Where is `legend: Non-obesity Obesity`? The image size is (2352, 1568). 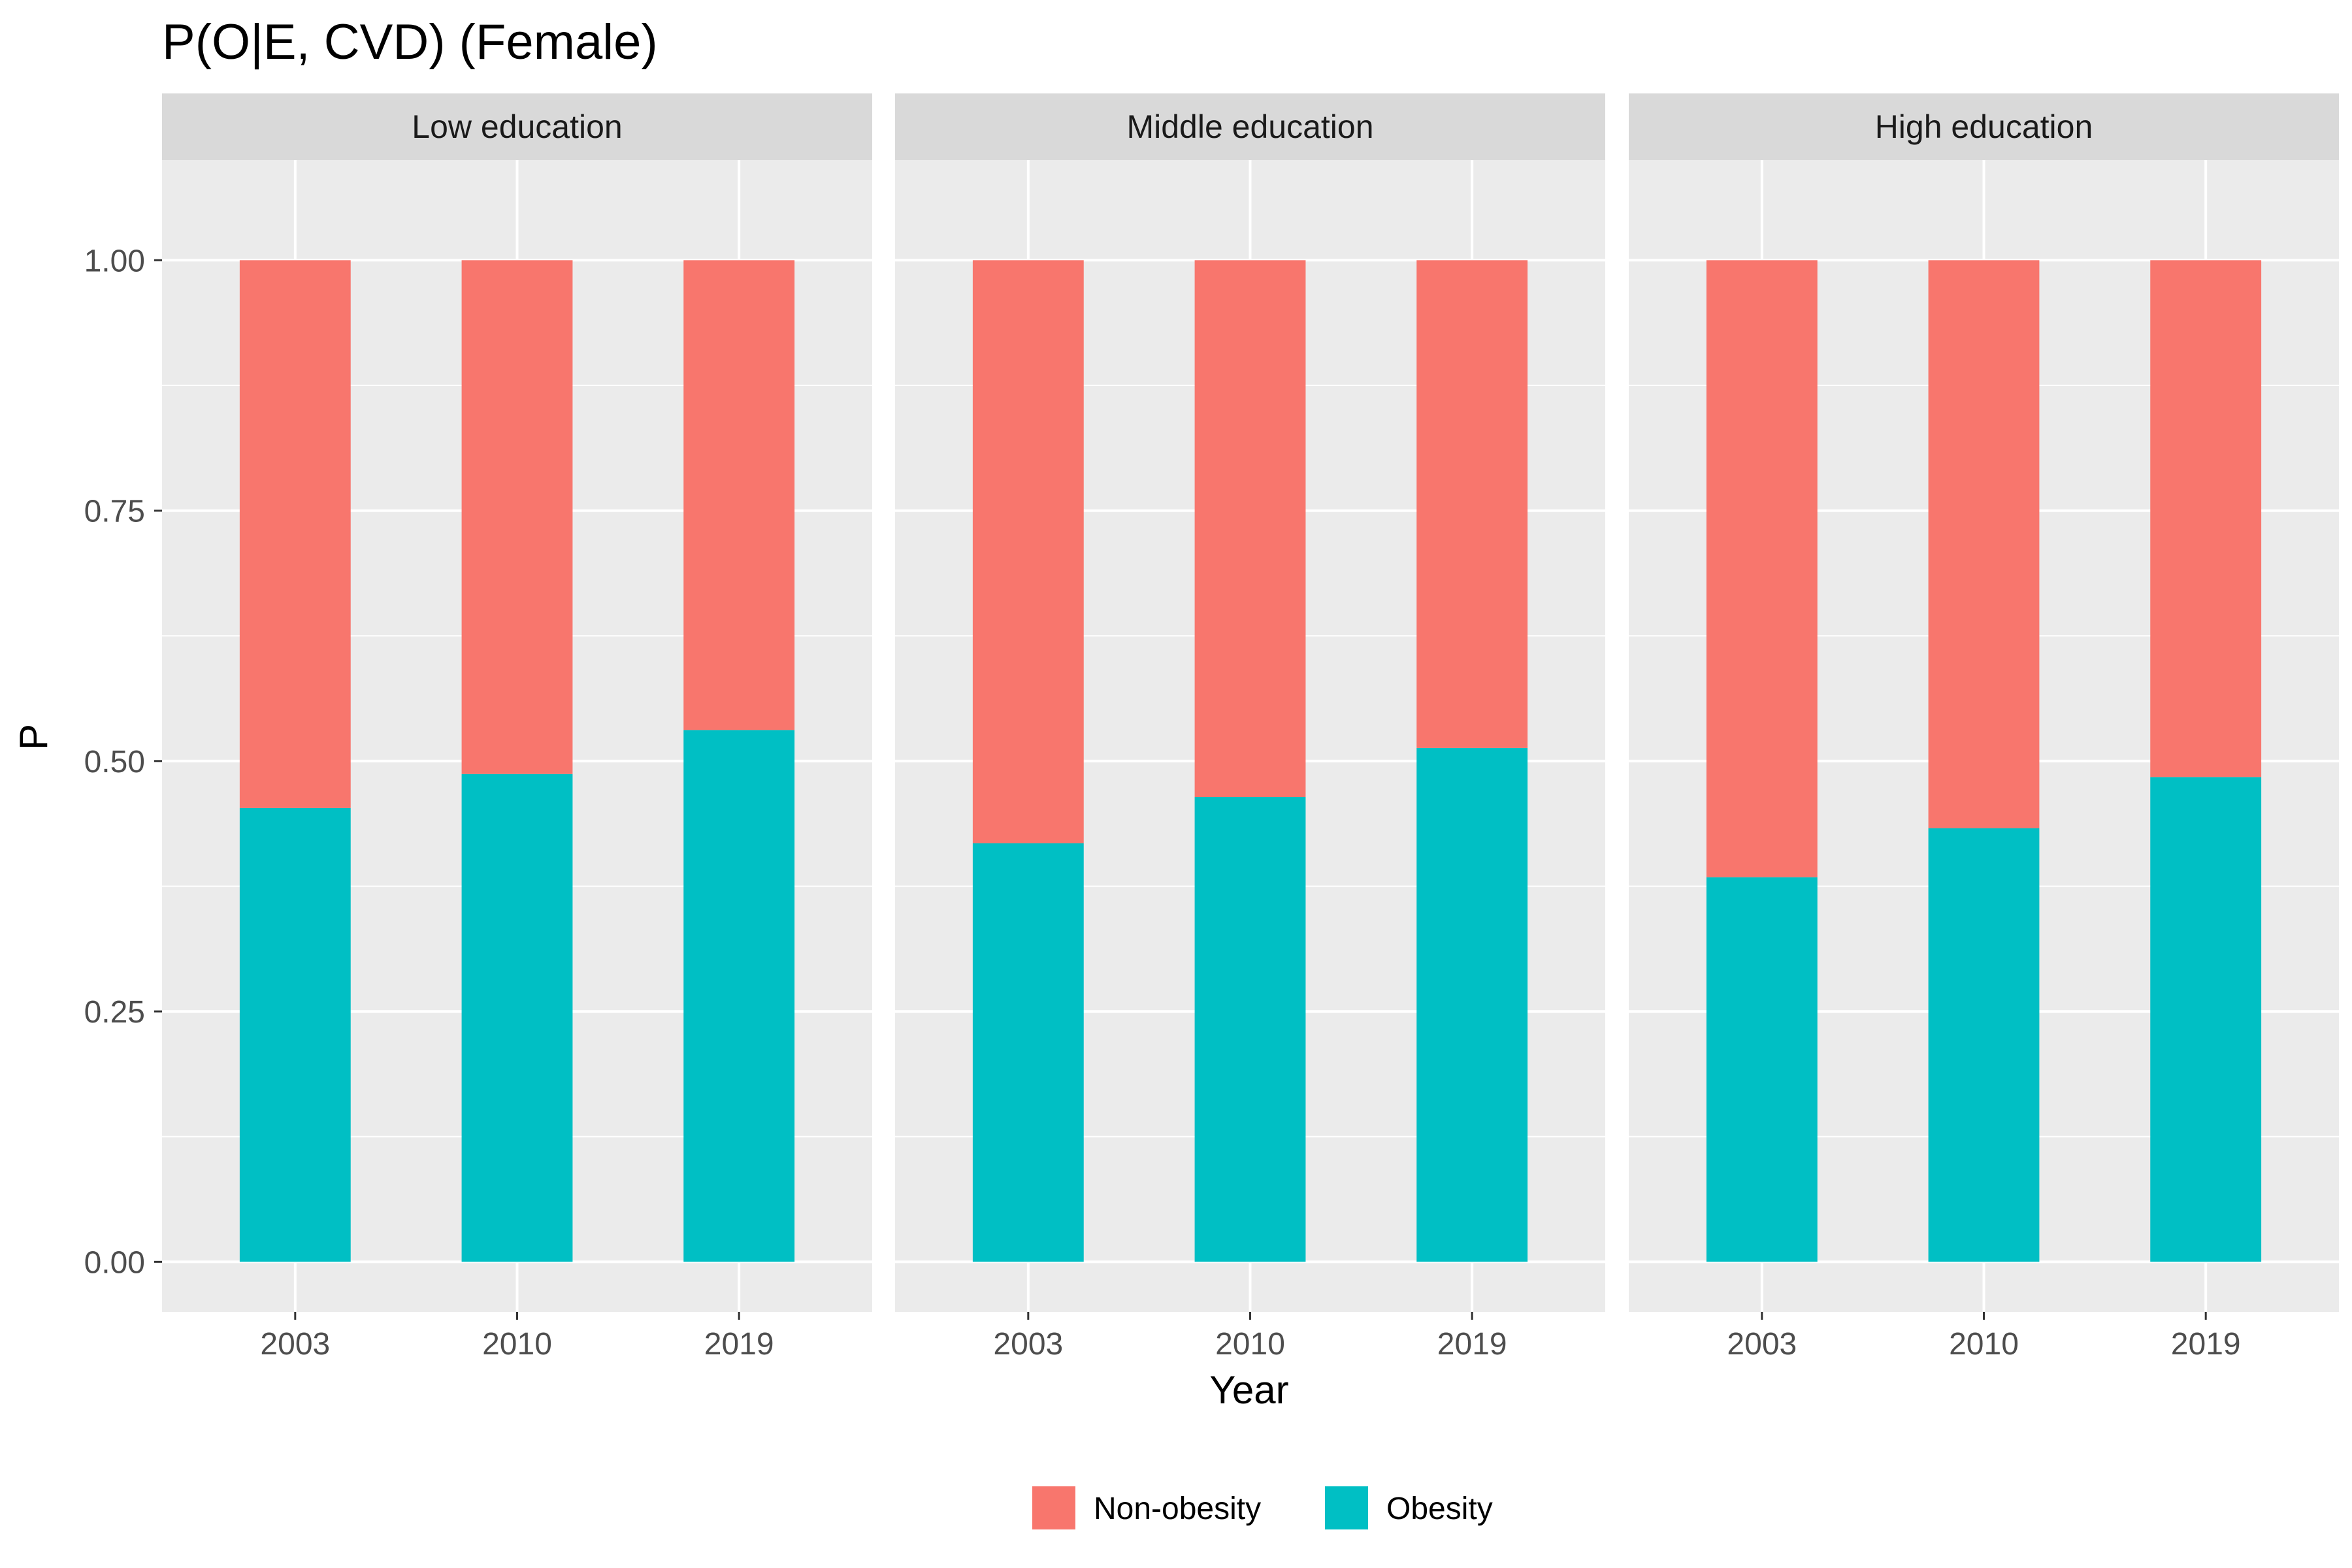
legend: Non-obesity Obesity is located at coordinates (1262, 1507).